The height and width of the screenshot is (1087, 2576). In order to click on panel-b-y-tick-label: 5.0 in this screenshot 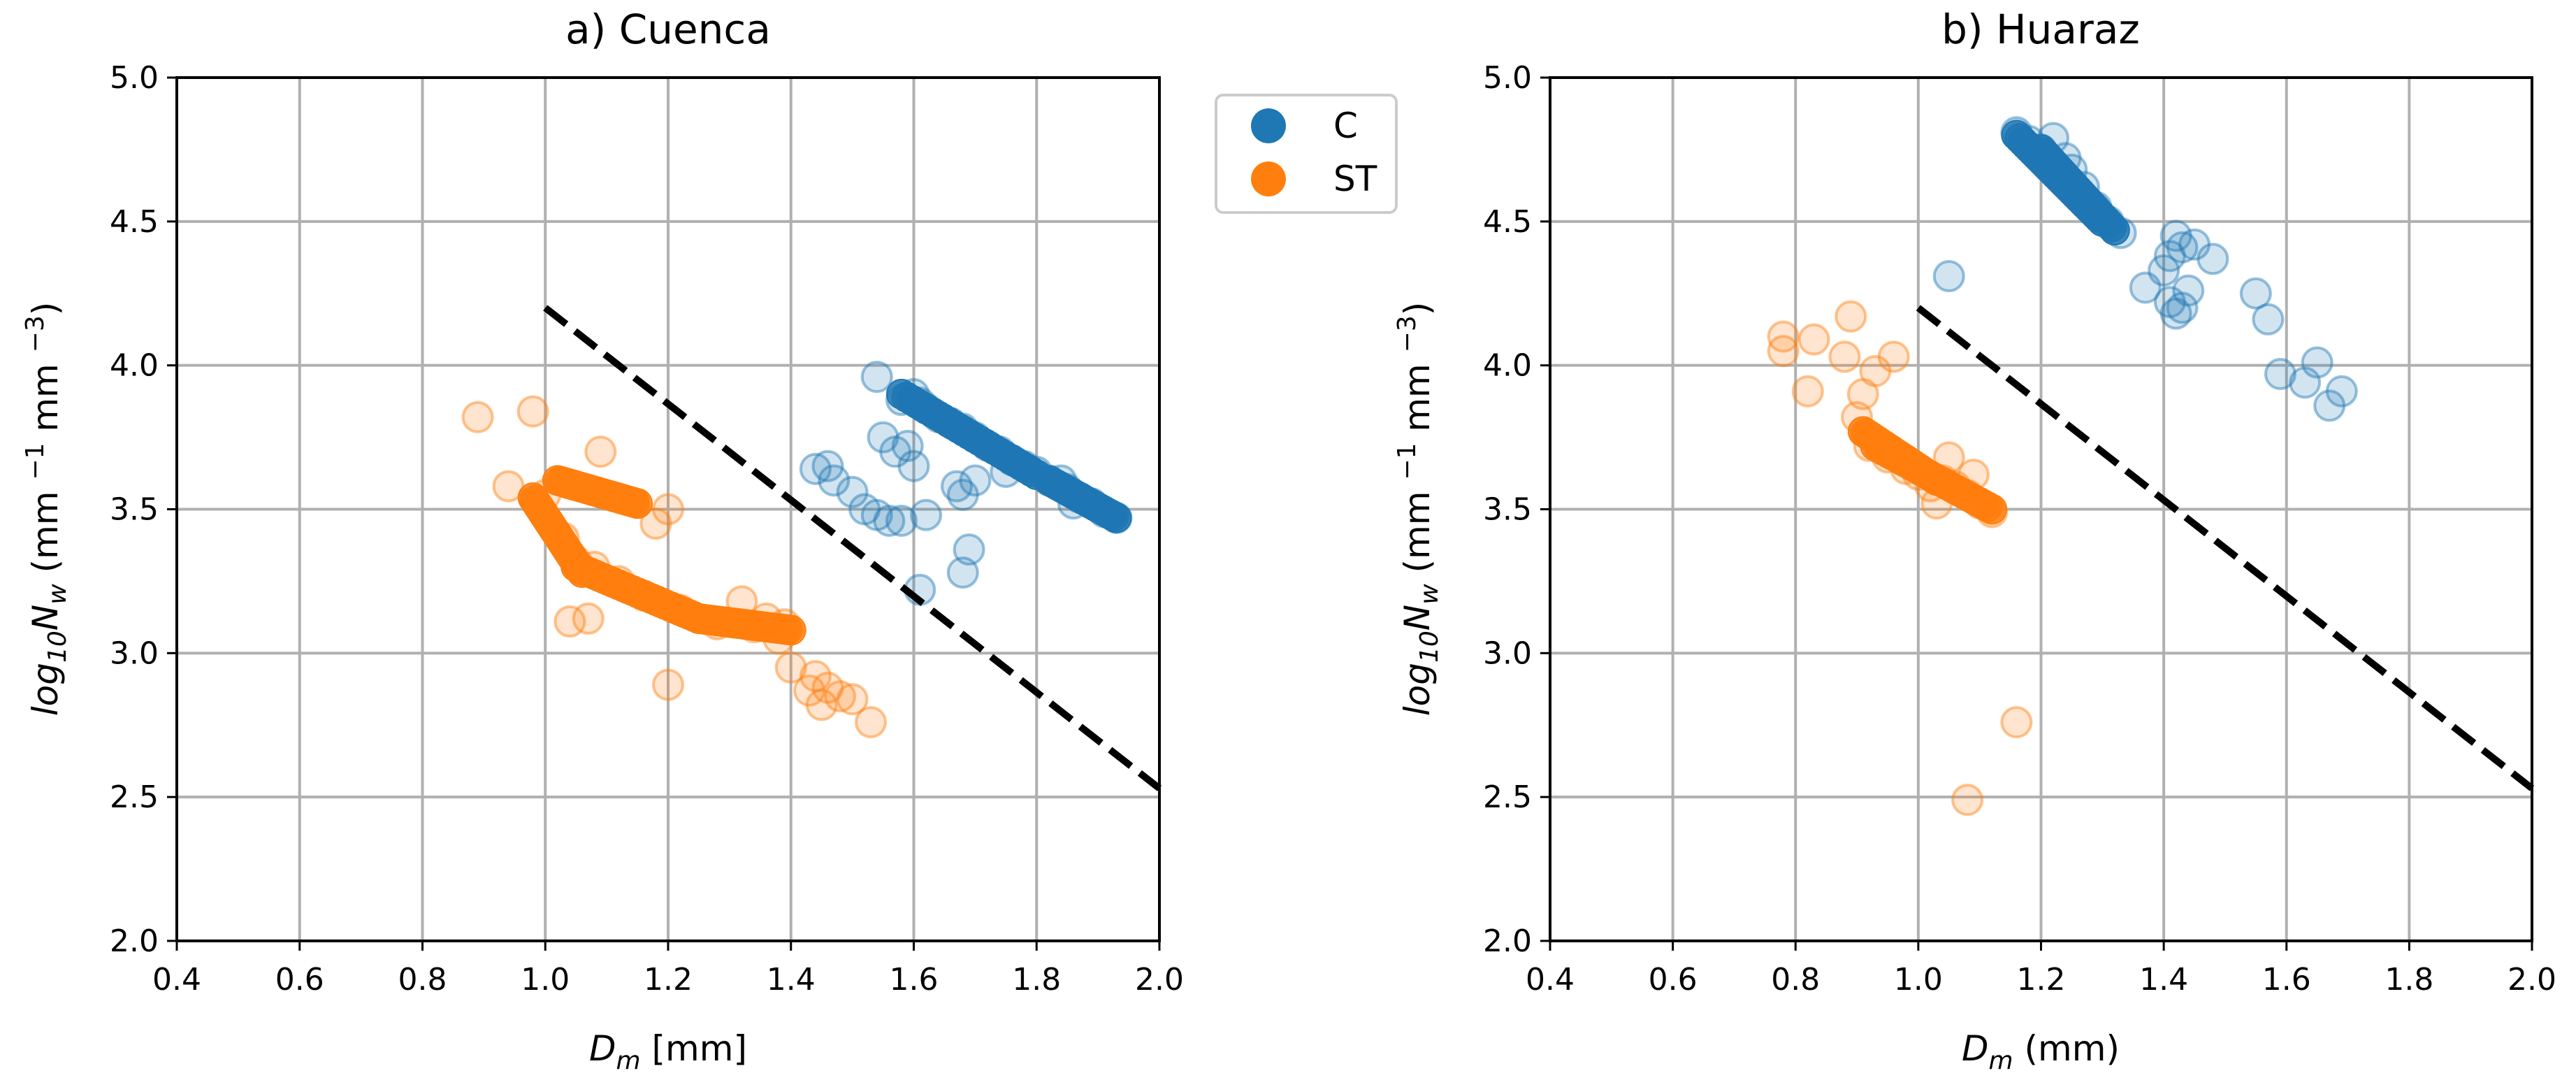, I will do `click(1507, 78)`.